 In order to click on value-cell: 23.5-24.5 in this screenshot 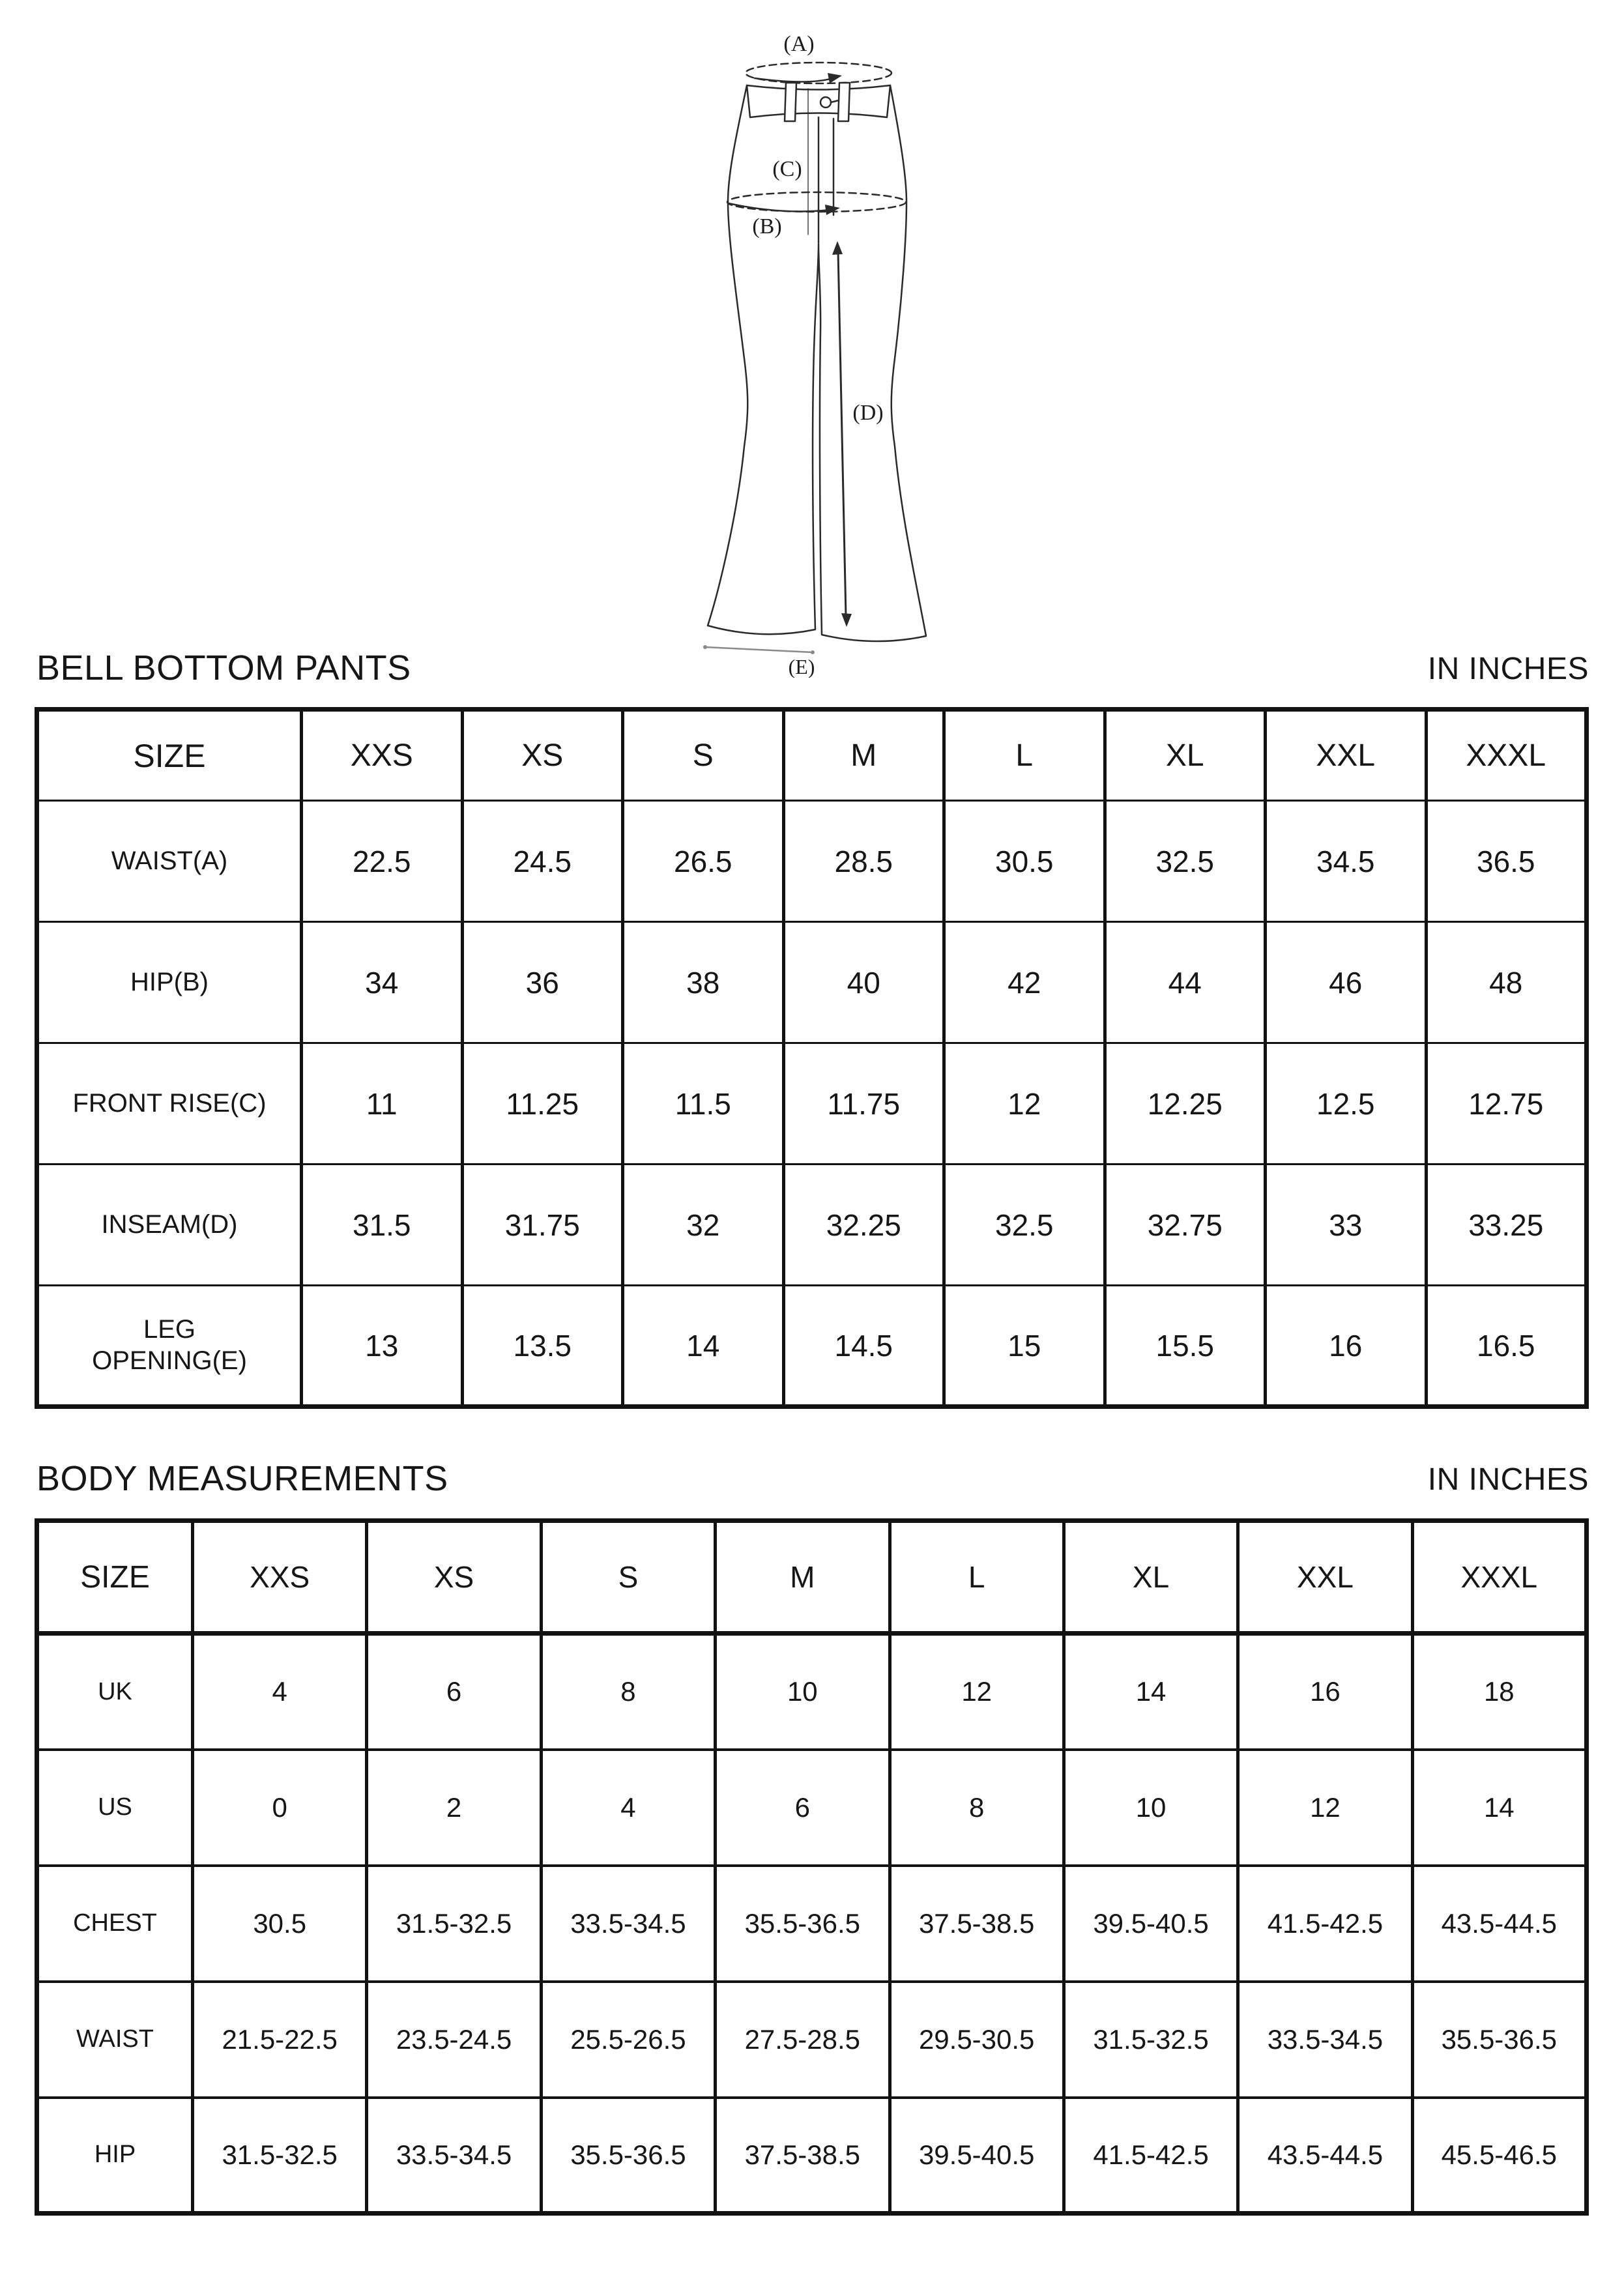, I will do `click(454, 2039)`.